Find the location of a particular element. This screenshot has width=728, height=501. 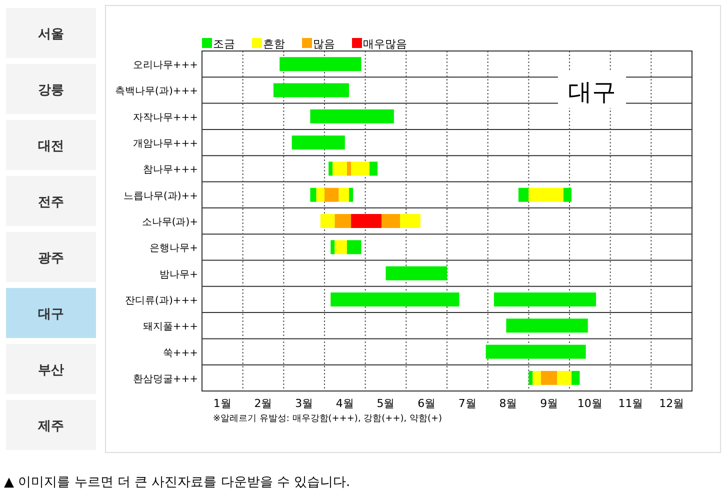

x-tick-label: 8월 is located at coordinates (508, 403).